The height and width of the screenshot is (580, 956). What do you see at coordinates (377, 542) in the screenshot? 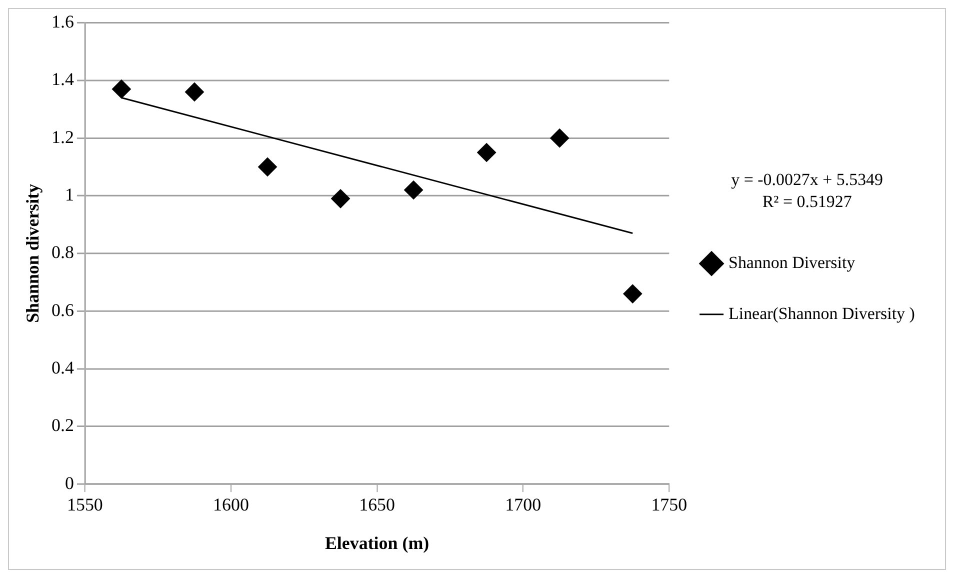
I see `x-axis-title: Elevation (m)` at bounding box center [377, 542].